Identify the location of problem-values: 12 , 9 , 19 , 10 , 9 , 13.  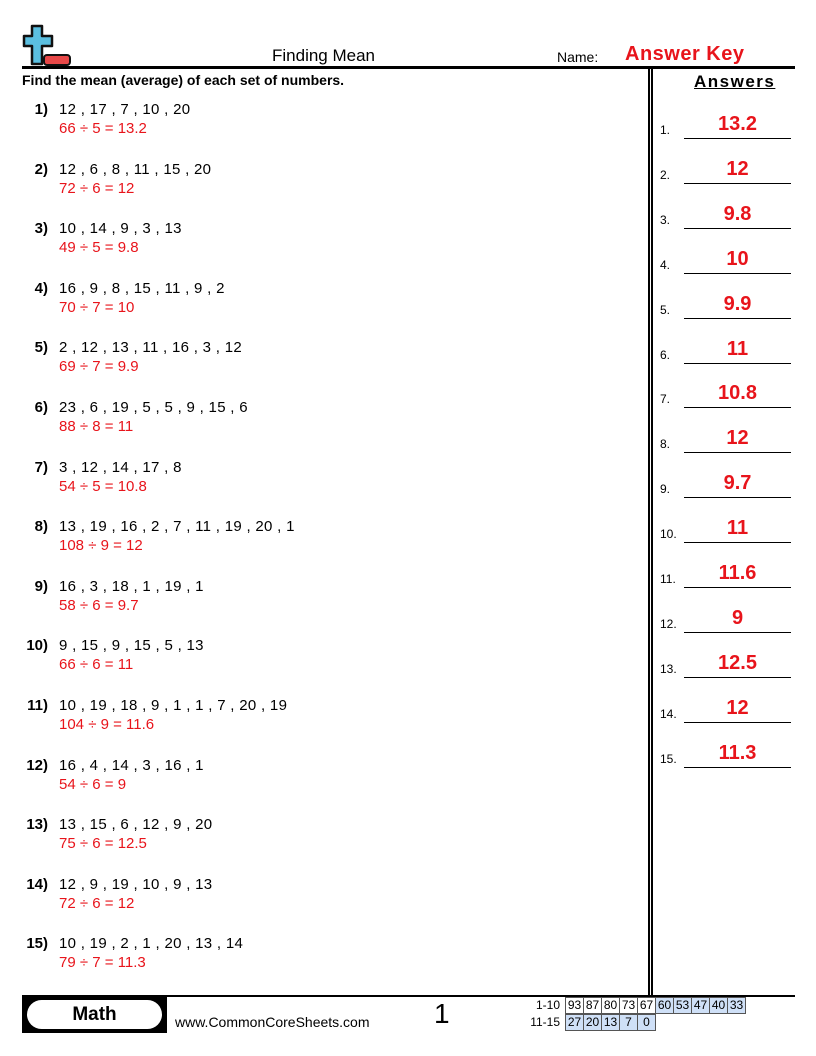
(136, 884).